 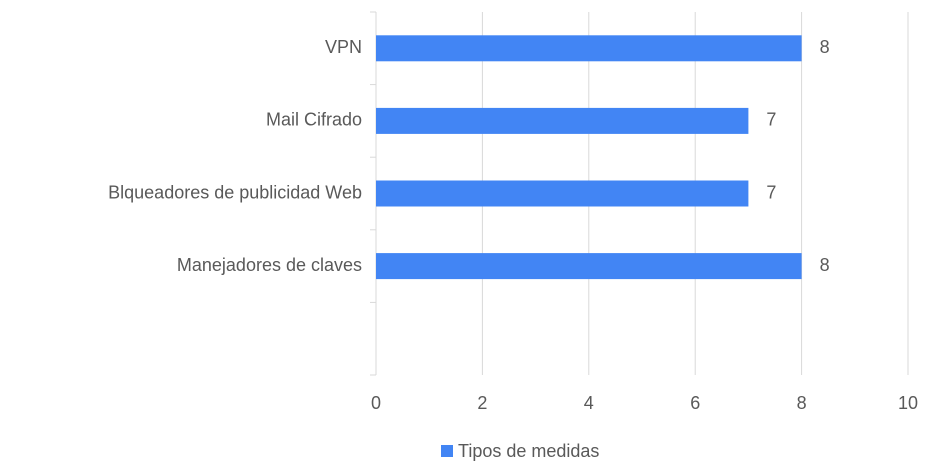 I want to click on x-tick-label: 6, so click(x=695, y=403).